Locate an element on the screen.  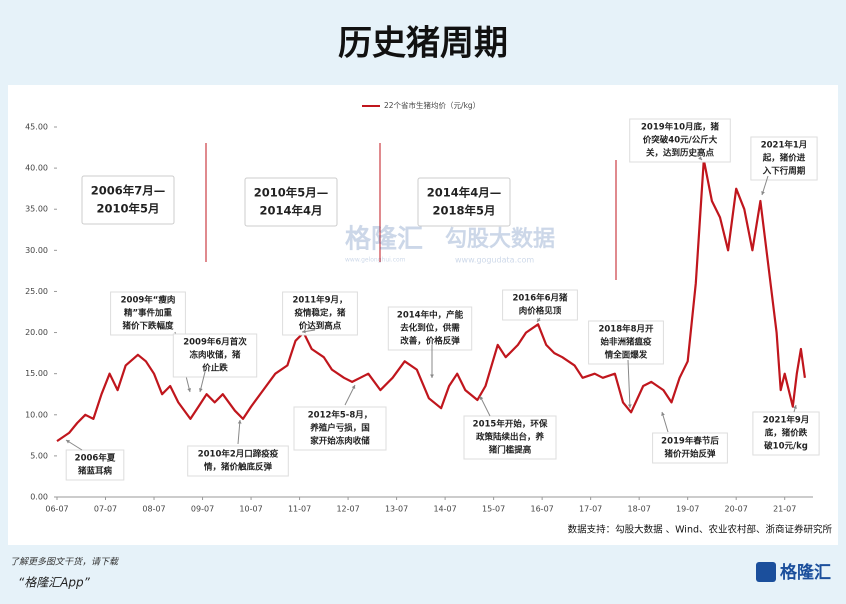
period-label: 2006年7月— is located at coordinates (128, 191).